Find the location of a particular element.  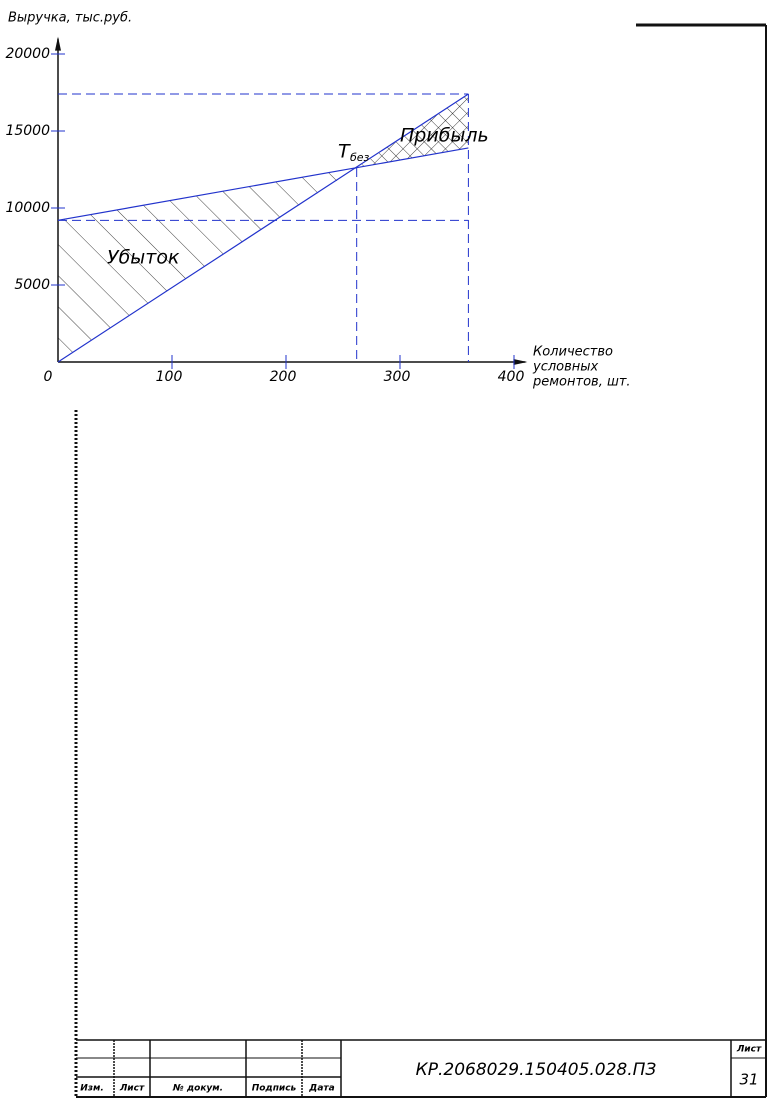

x-tick-label: 400 is located at coordinates (511, 377).